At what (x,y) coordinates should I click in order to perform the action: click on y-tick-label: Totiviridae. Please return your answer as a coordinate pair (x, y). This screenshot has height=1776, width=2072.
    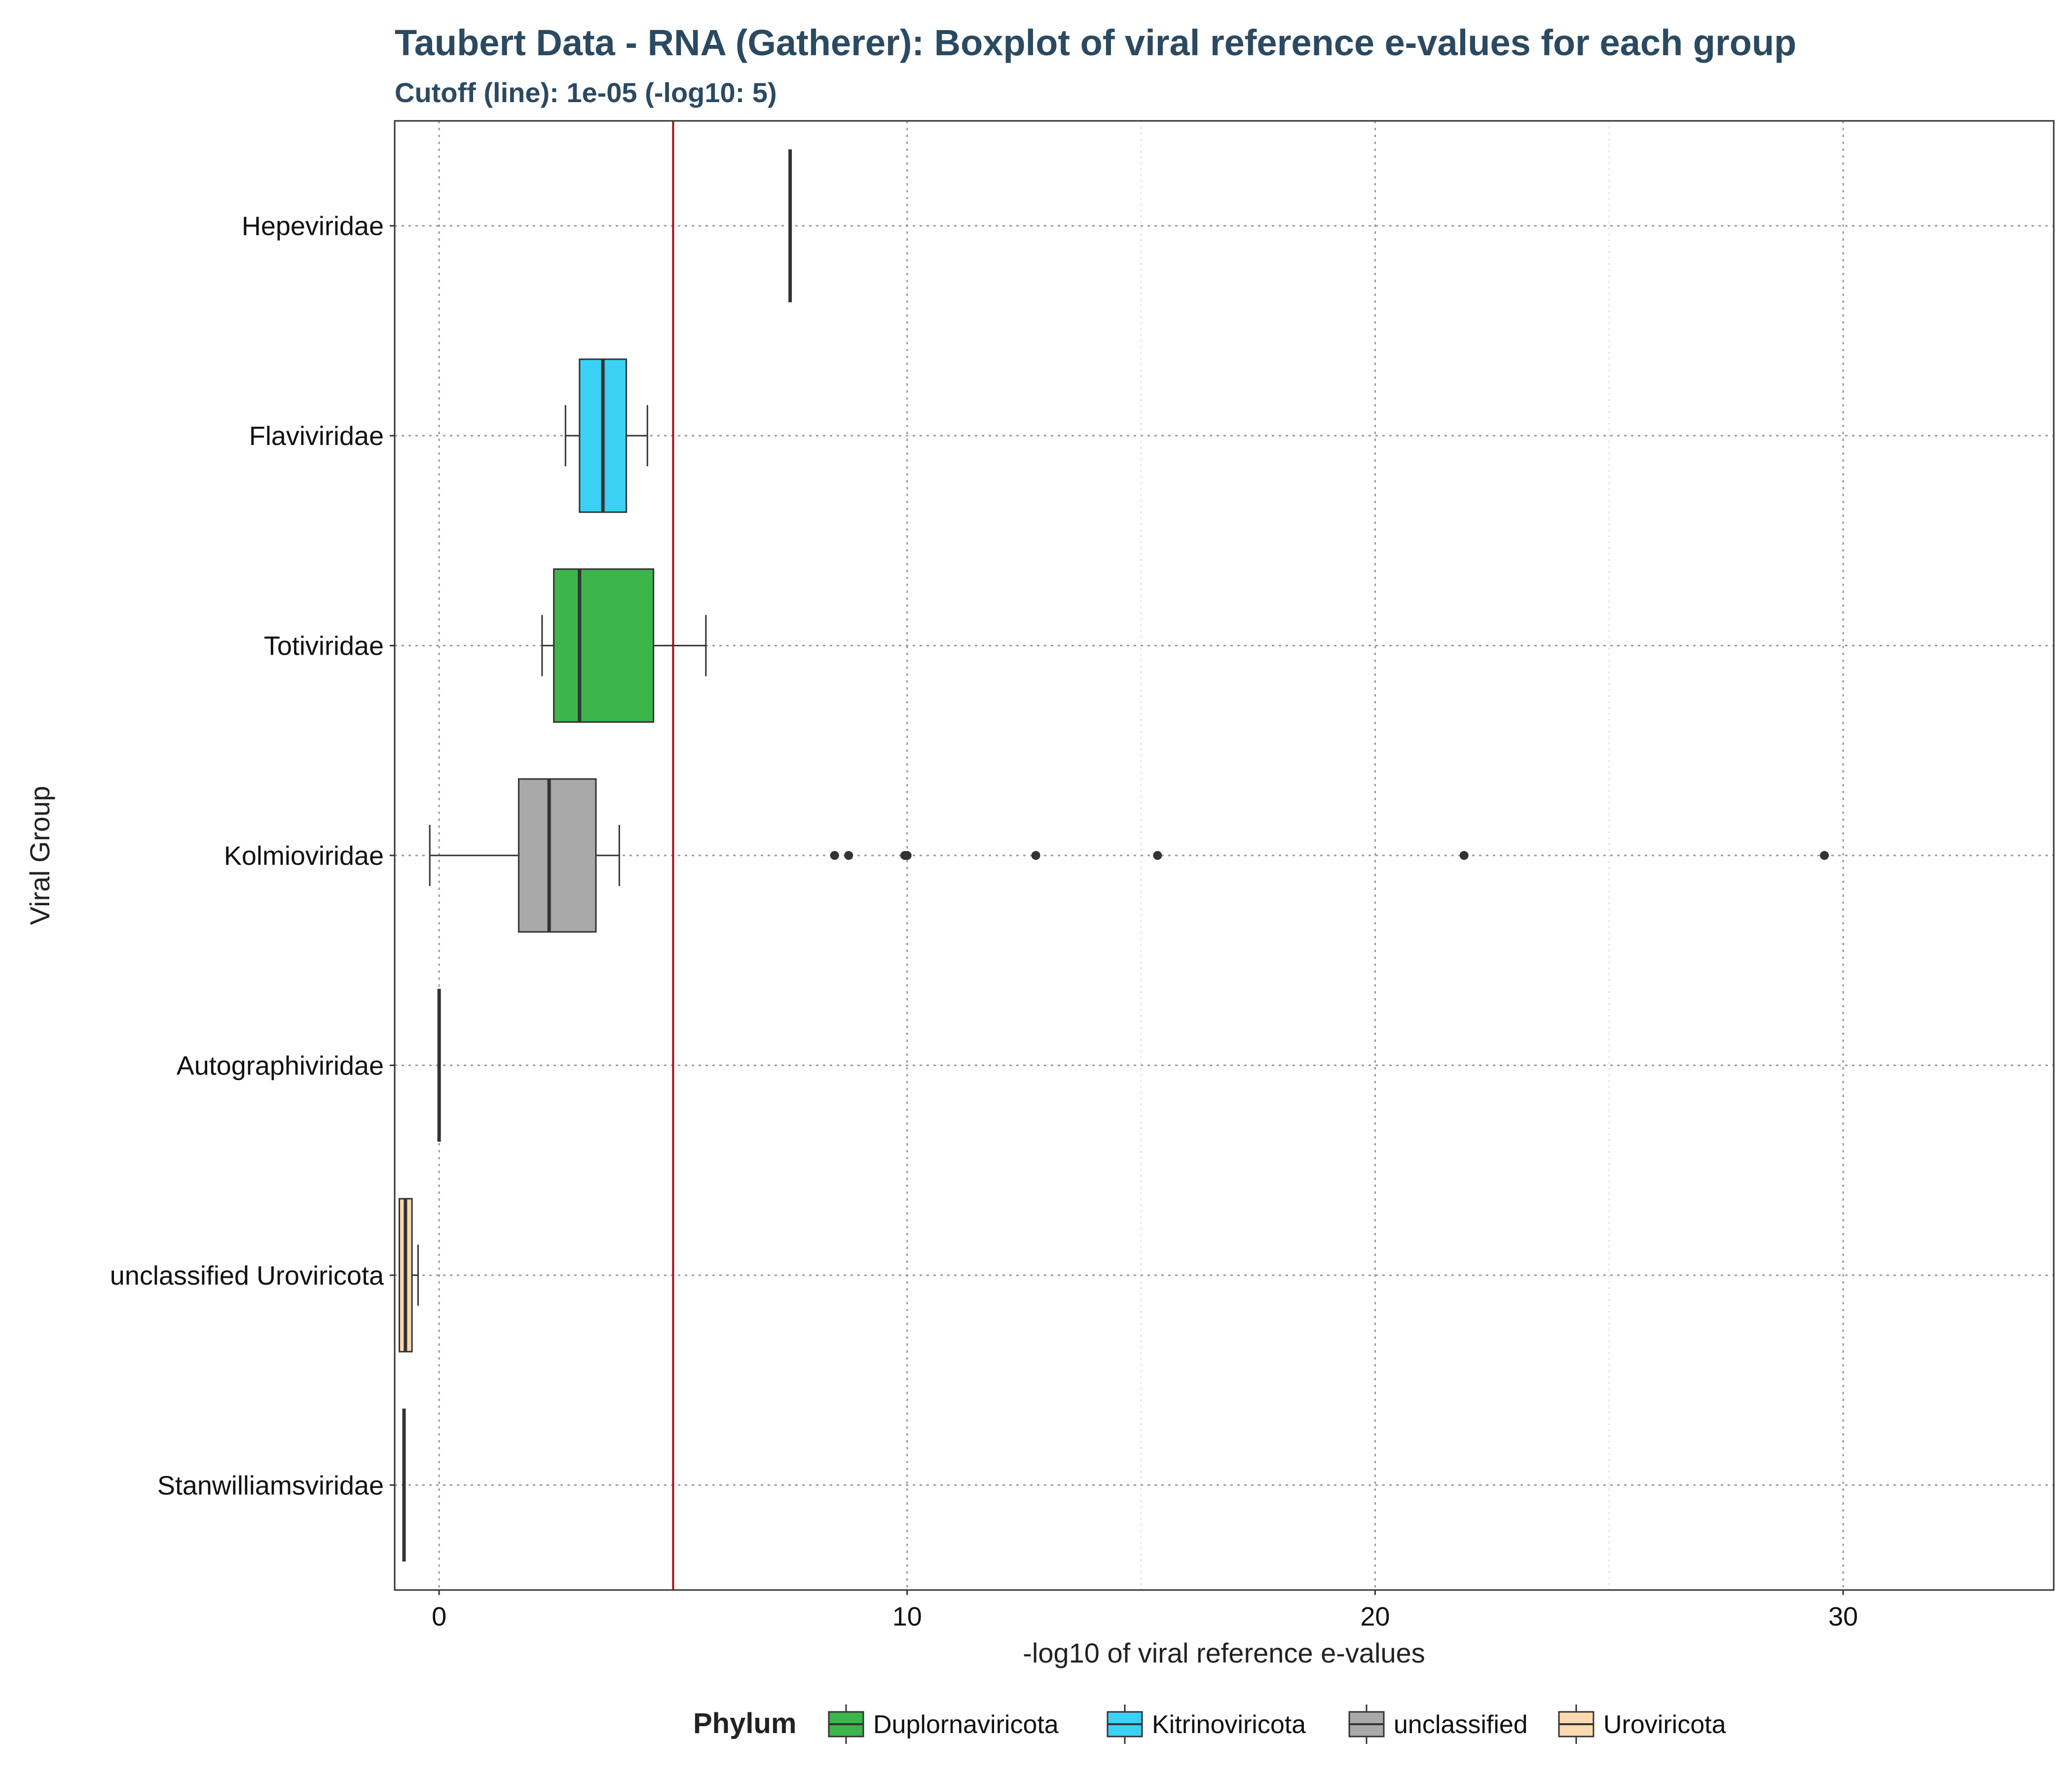
    Looking at the image, I should click on (324, 646).